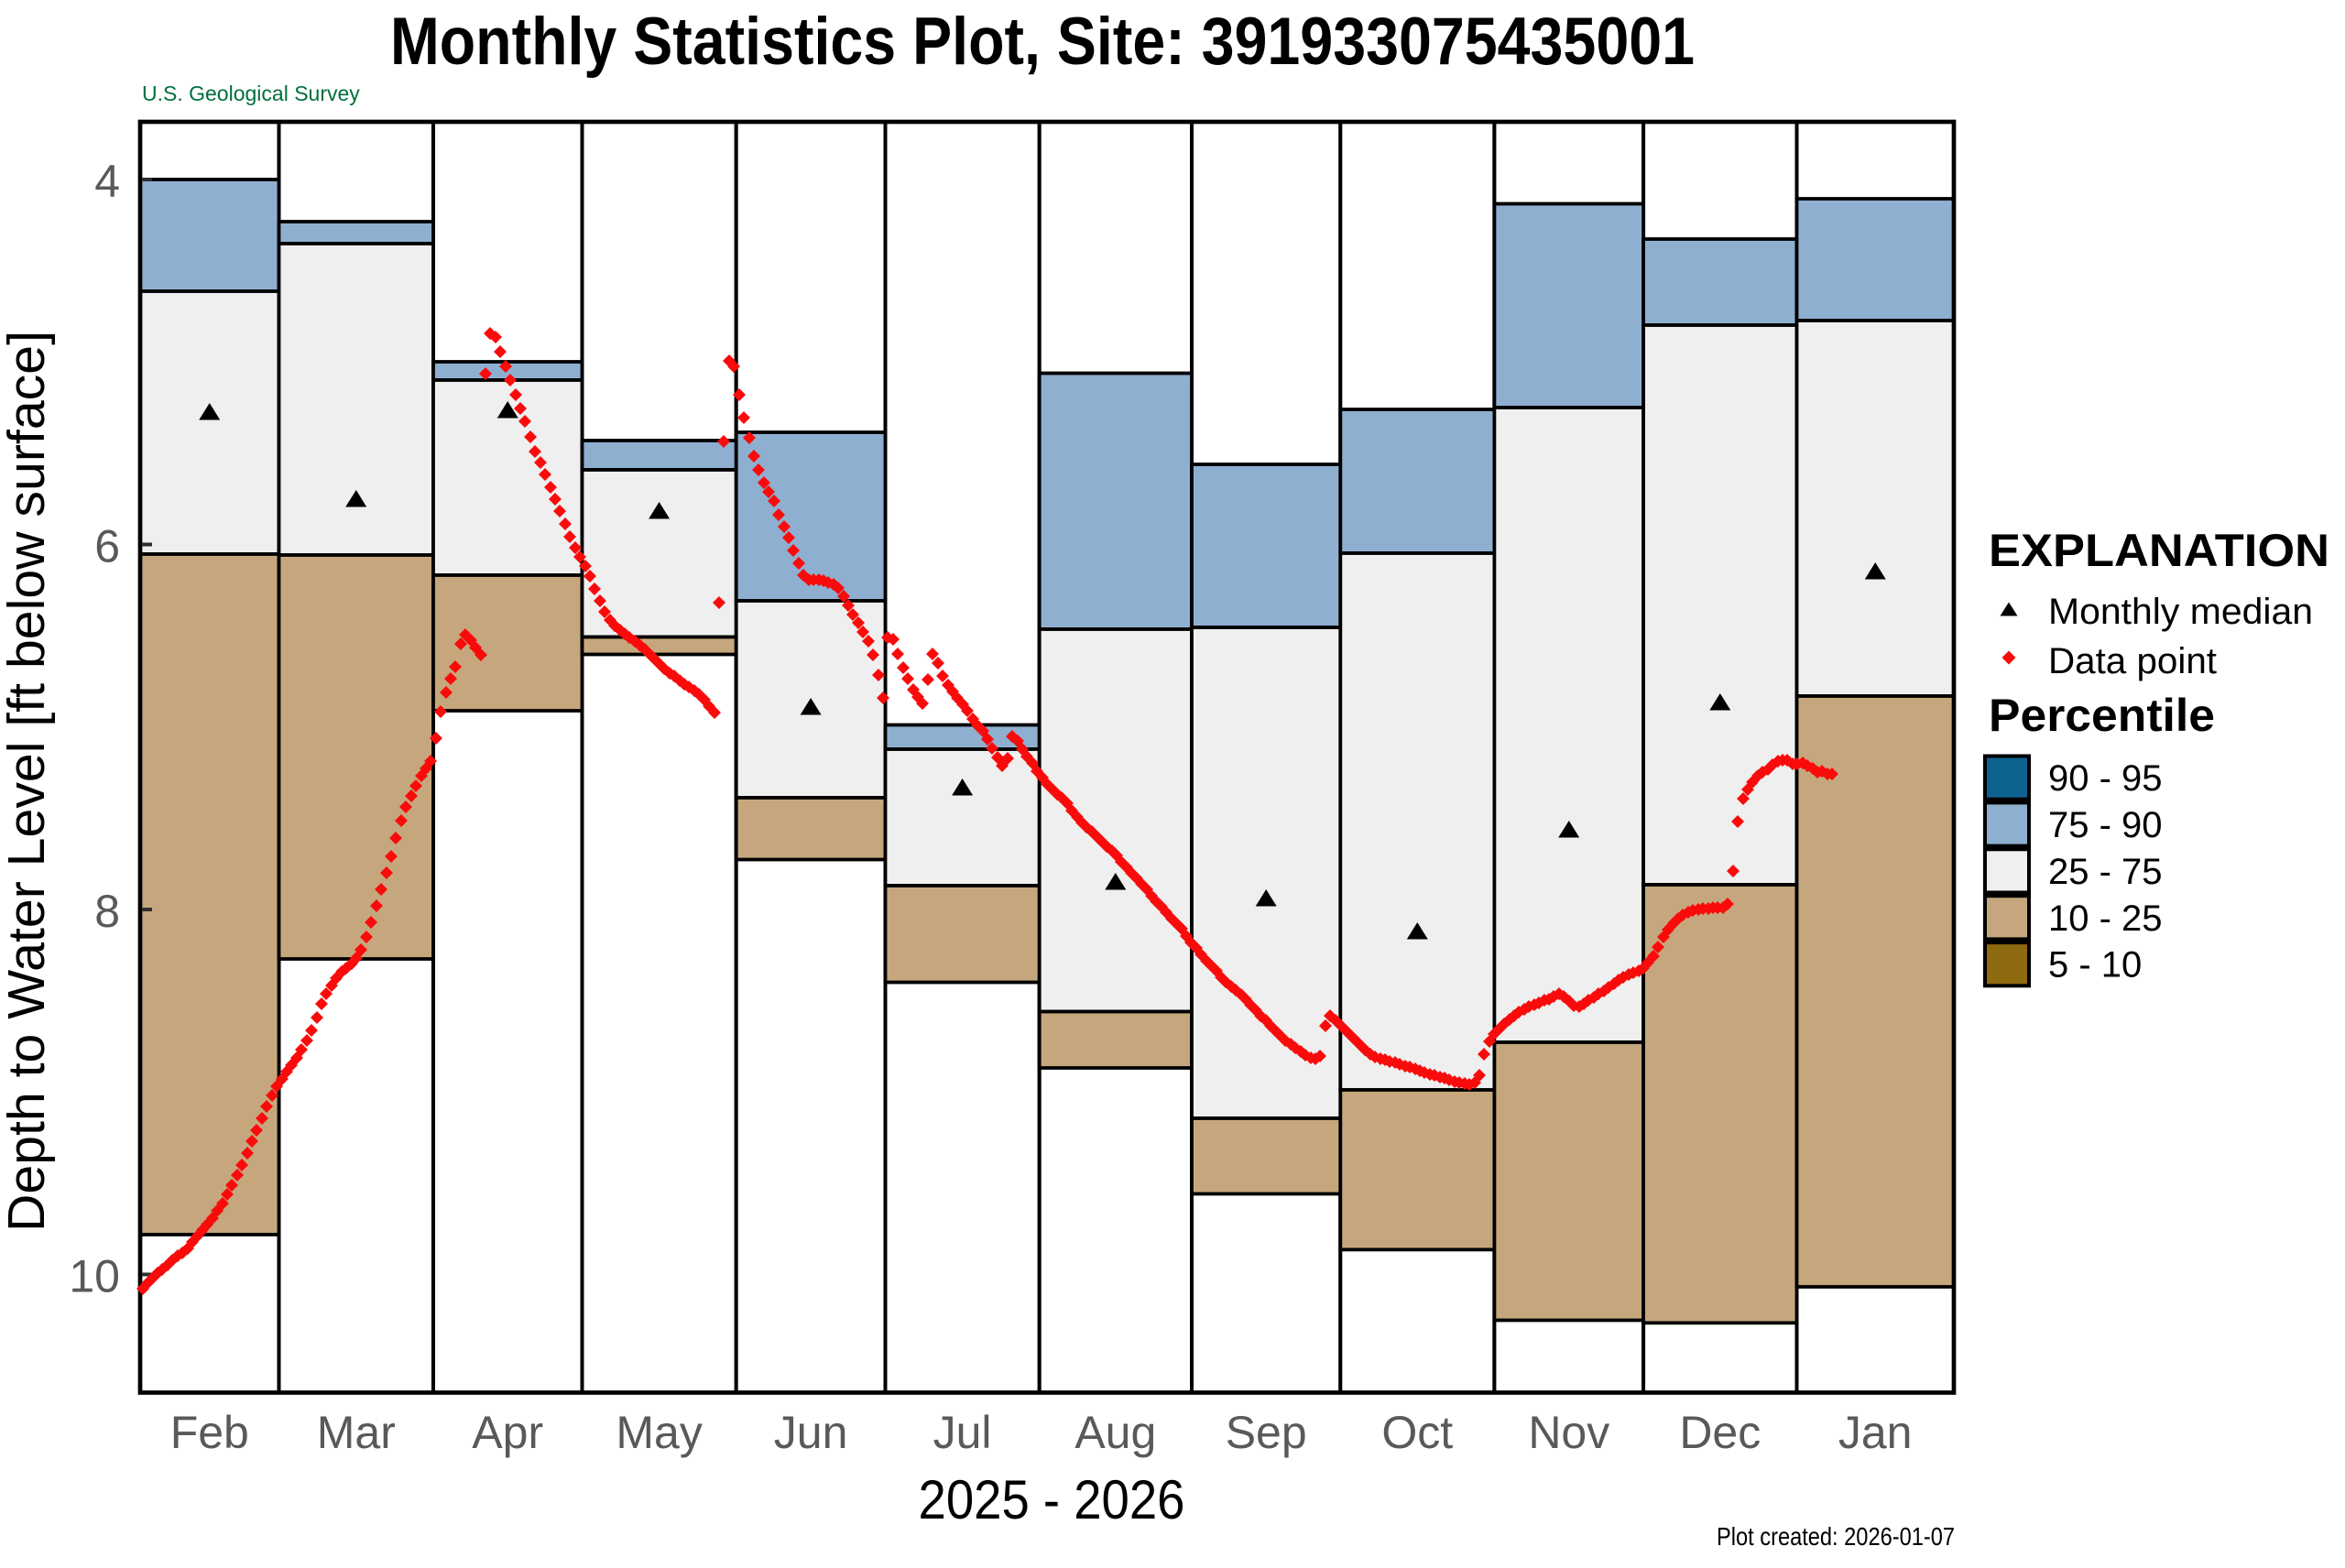 The image size is (2345, 1568). I want to click on svg-text: Apr, so click(507, 1432).